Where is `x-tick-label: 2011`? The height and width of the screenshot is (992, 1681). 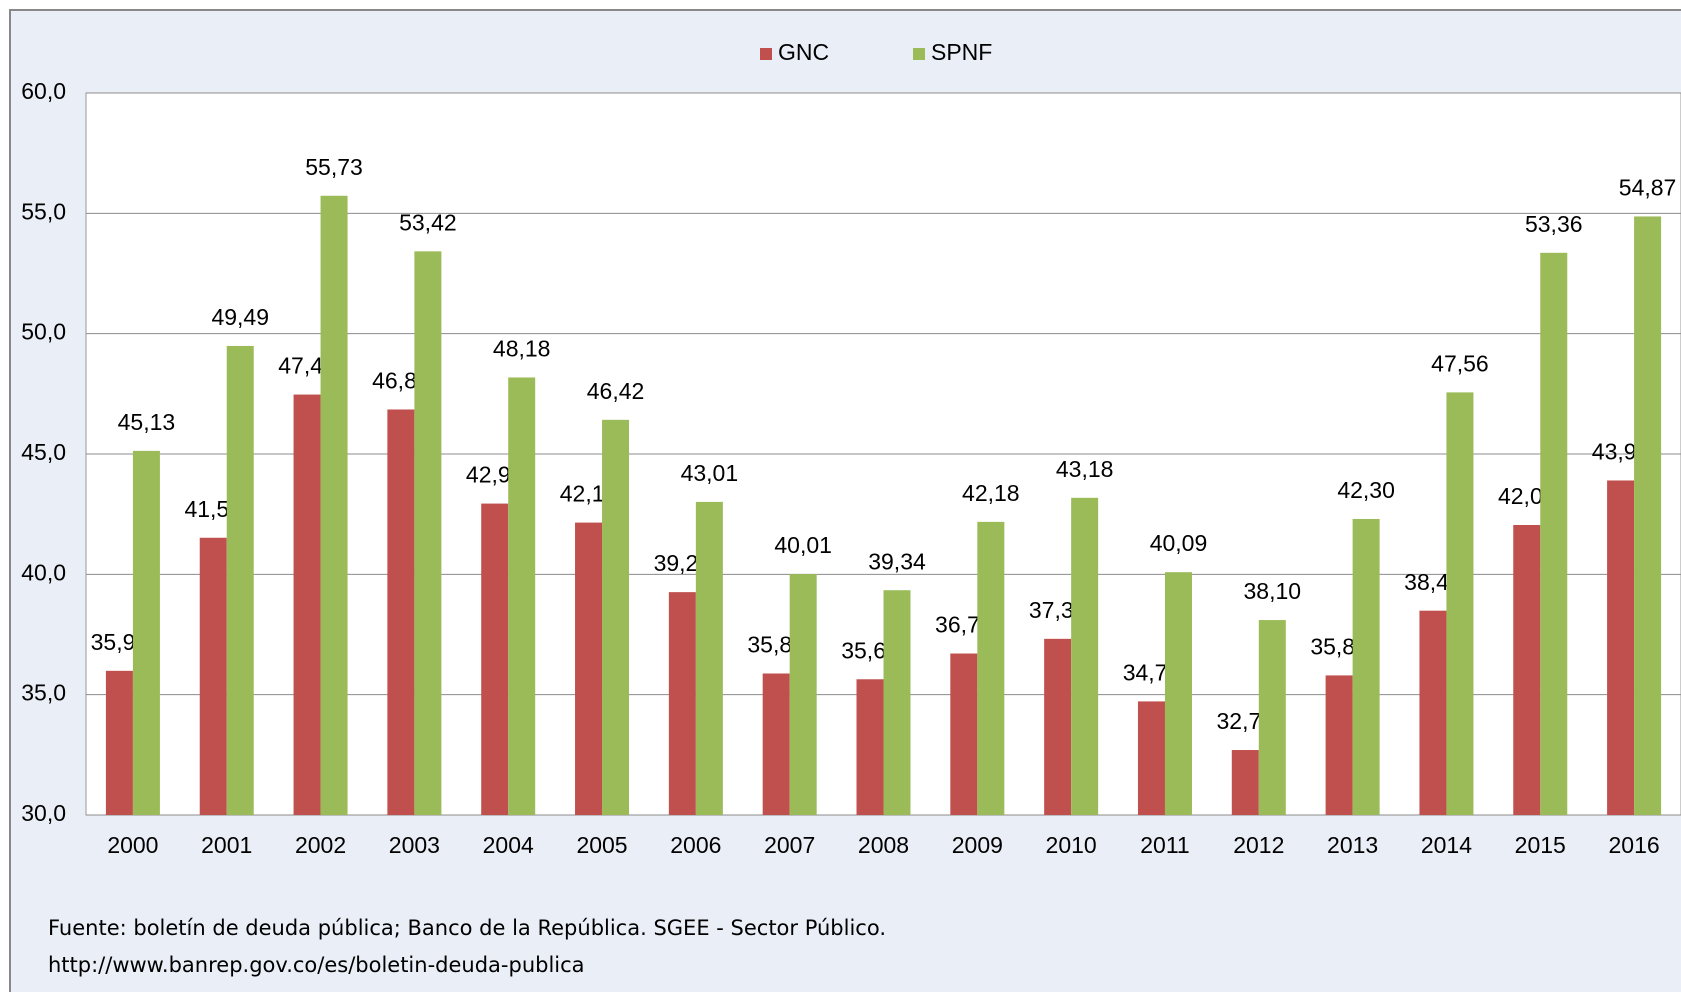 x-tick-label: 2011 is located at coordinates (1164, 845).